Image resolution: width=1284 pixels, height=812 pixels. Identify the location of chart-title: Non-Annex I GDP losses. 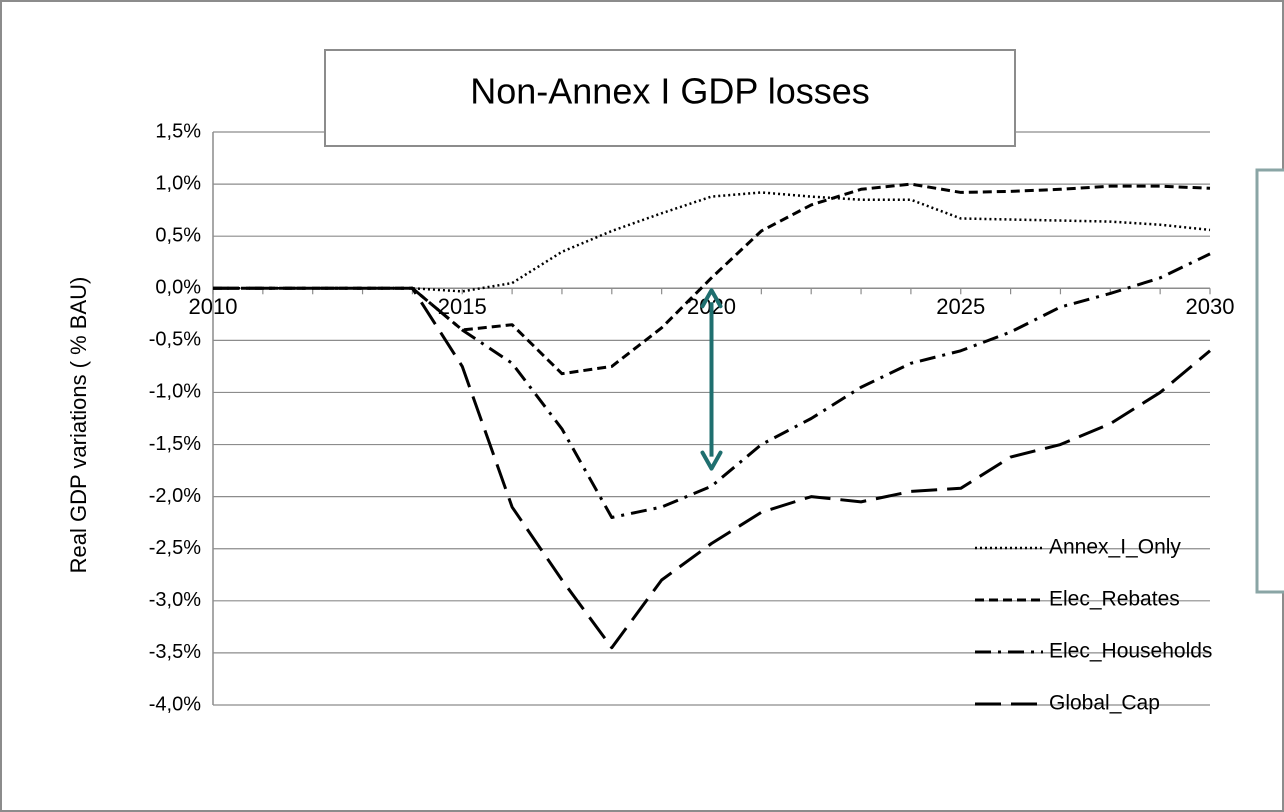
(670, 91).